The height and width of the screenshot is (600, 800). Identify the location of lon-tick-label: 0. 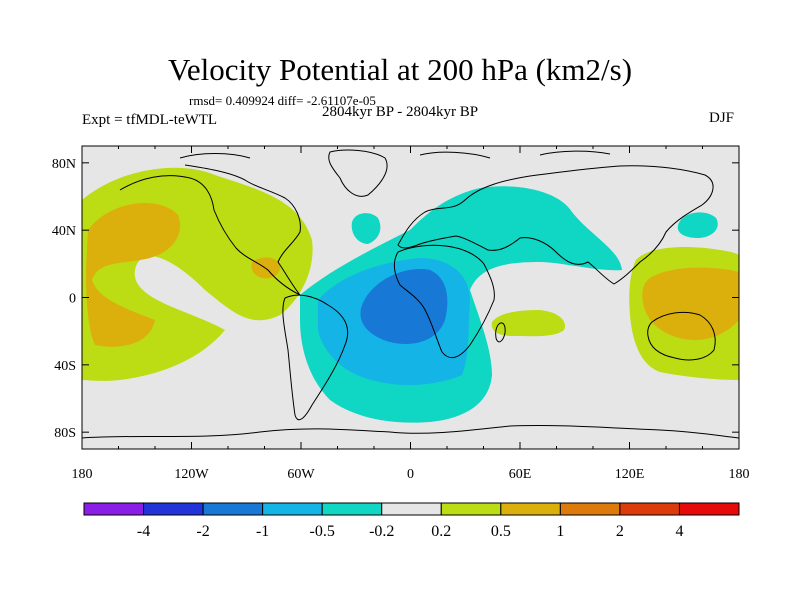
(410, 474).